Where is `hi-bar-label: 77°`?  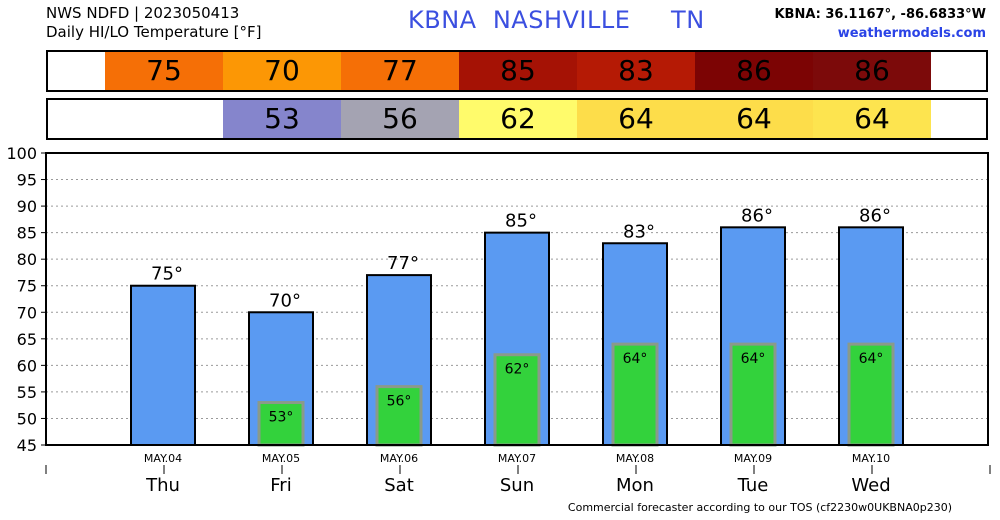
hi-bar-label: 77° is located at coordinates (403, 263).